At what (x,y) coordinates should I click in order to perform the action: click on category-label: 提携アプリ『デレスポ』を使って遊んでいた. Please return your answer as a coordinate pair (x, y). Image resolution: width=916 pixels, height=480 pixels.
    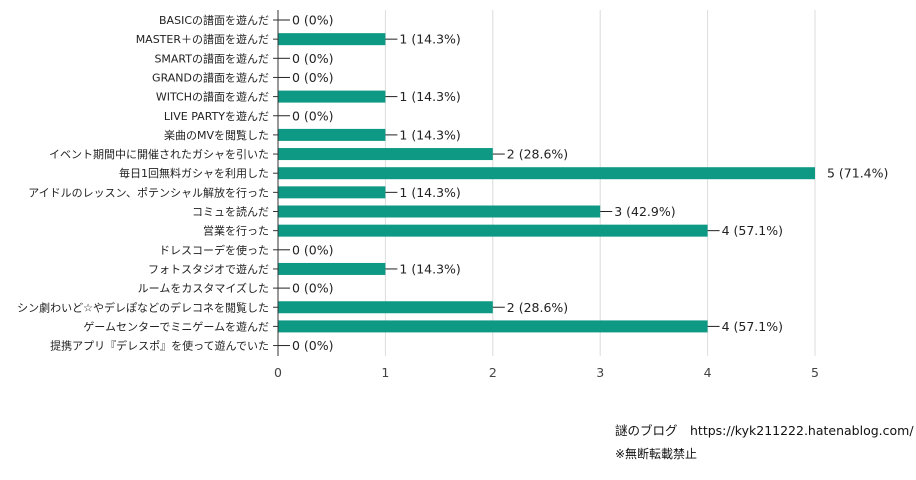
    Looking at the image, I should click on (159, 346).